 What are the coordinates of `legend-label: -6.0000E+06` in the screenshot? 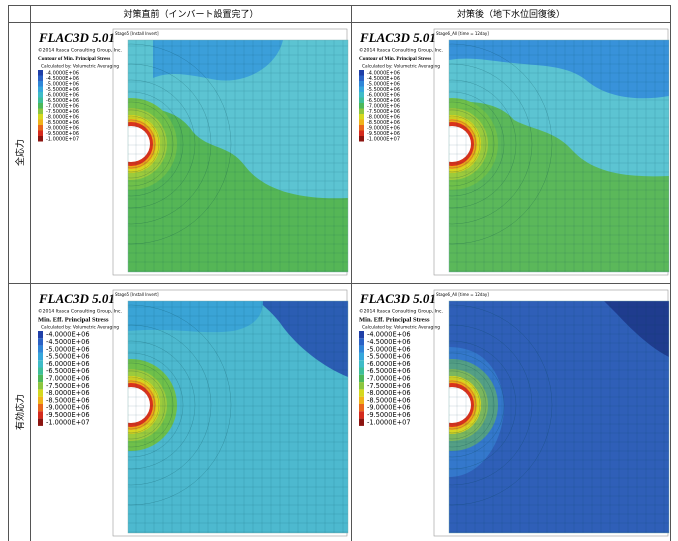 It's located at (389, 364).